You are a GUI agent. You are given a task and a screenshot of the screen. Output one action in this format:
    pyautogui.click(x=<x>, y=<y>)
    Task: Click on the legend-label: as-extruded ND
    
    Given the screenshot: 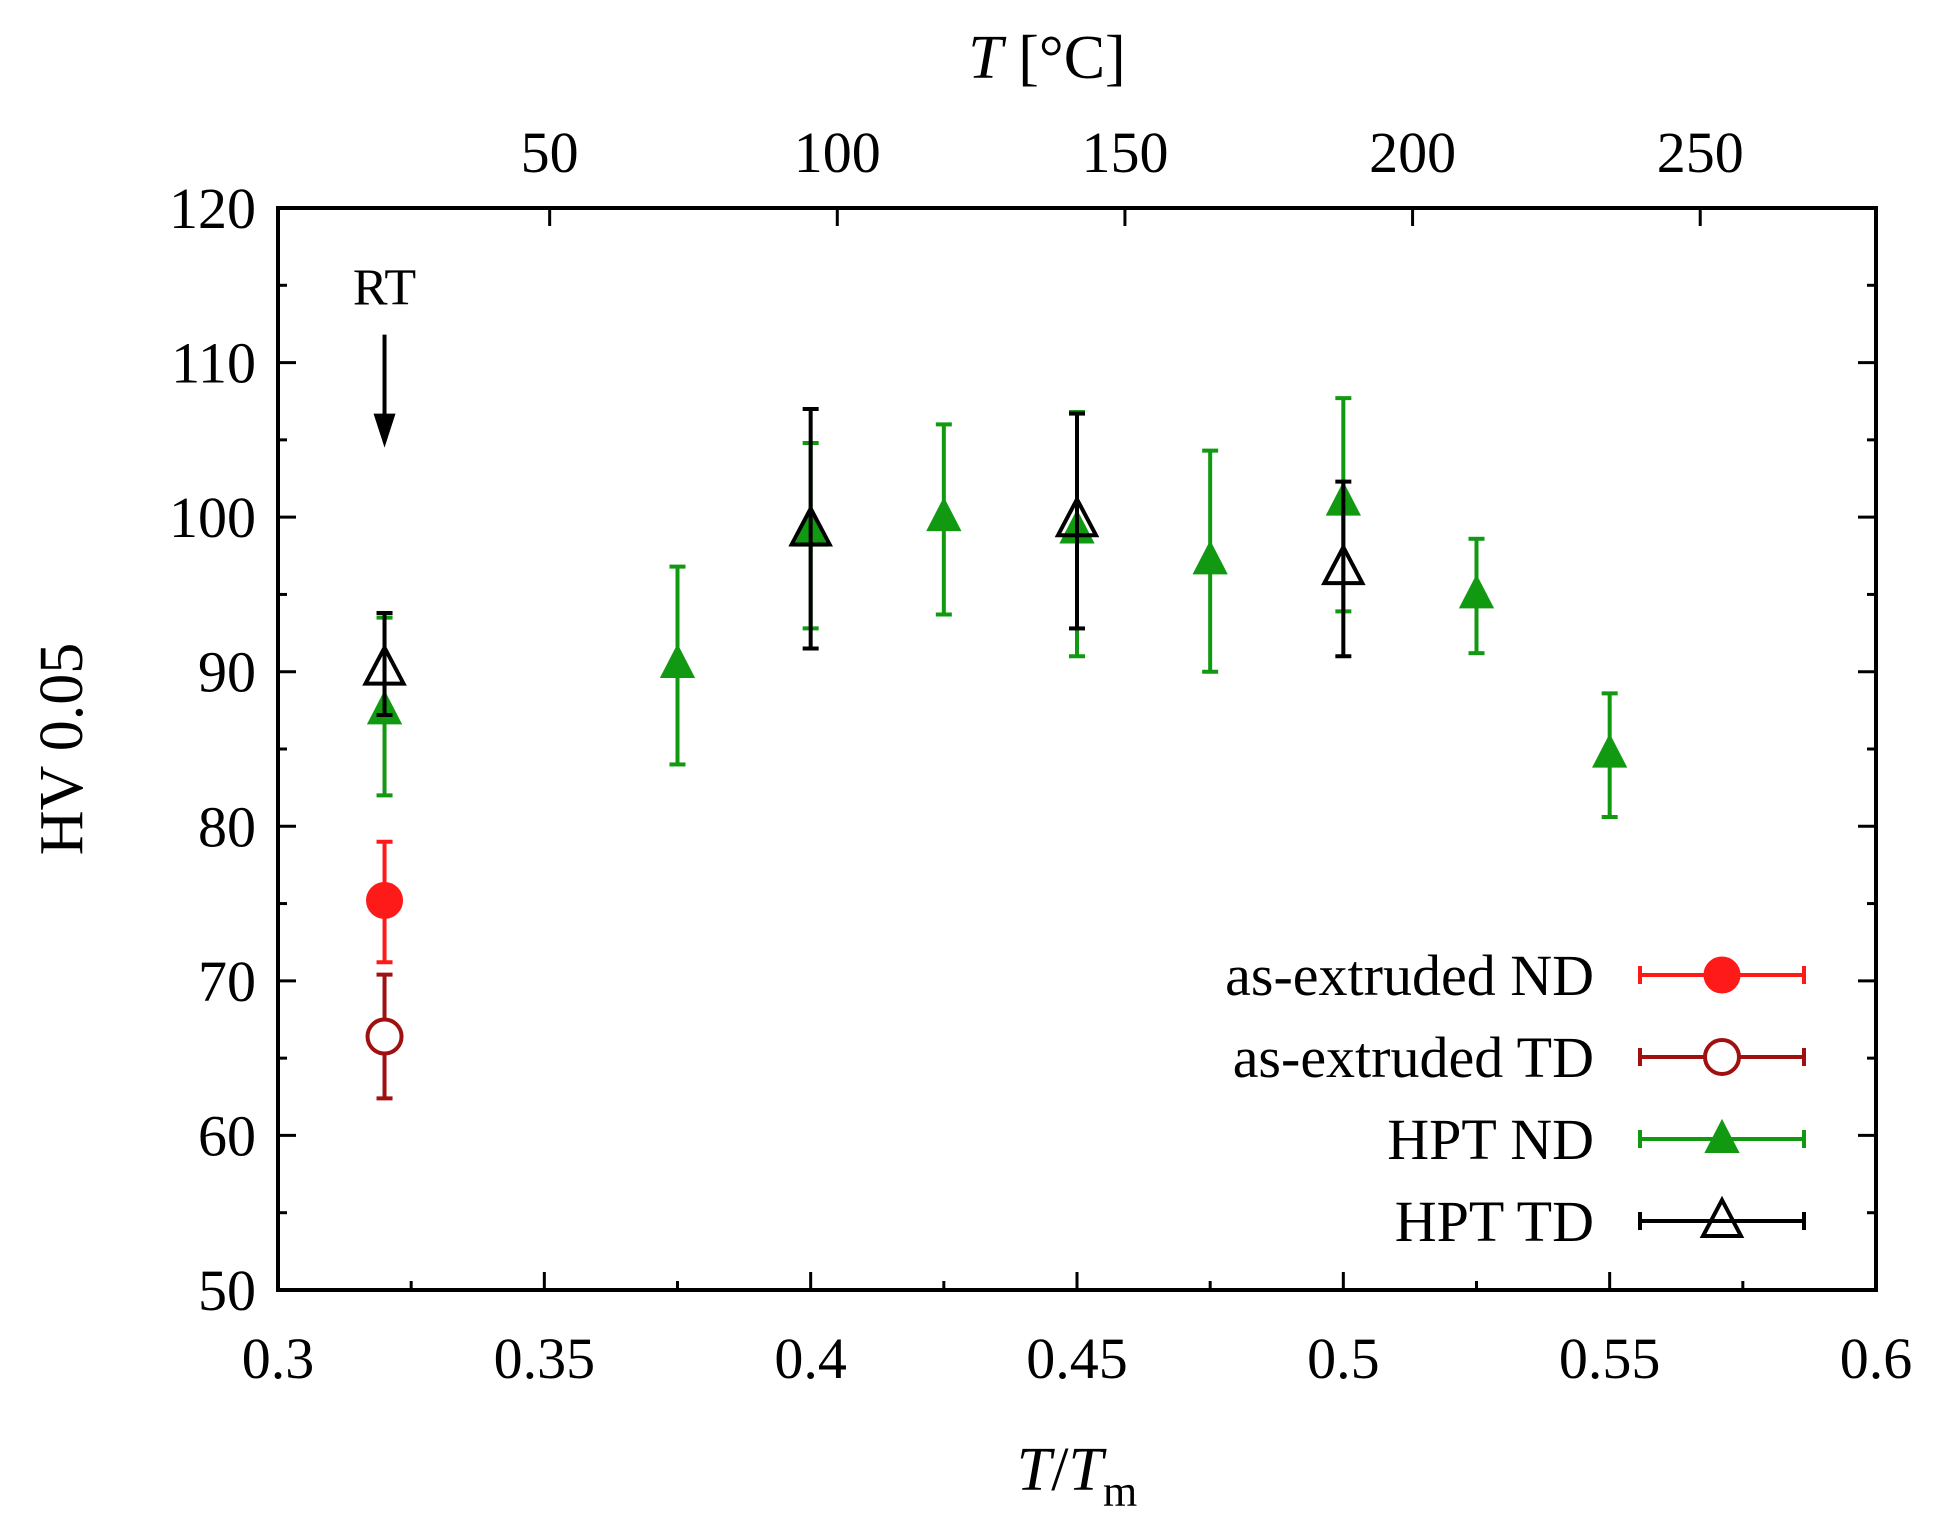 What is the action you would take?
    pyautogui.click(x=1409, y=975)
    